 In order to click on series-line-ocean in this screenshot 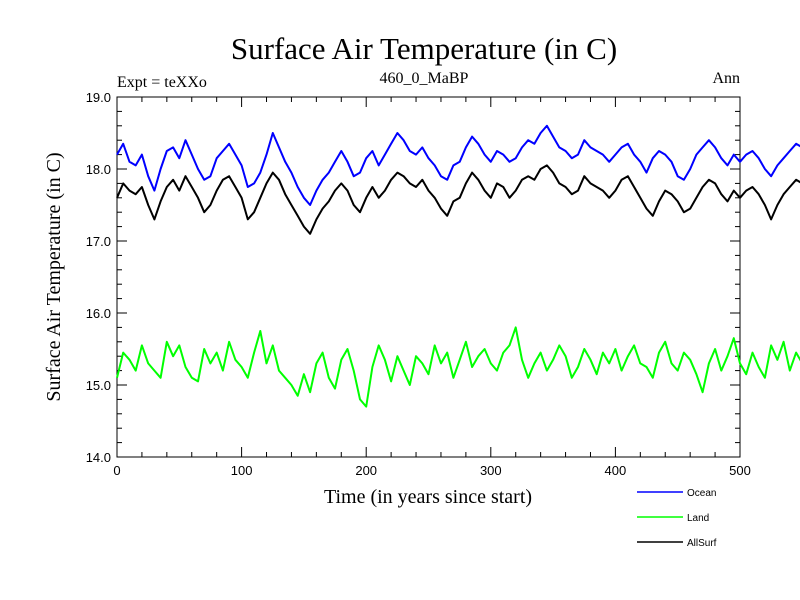, I will do `click(458, 165)`.